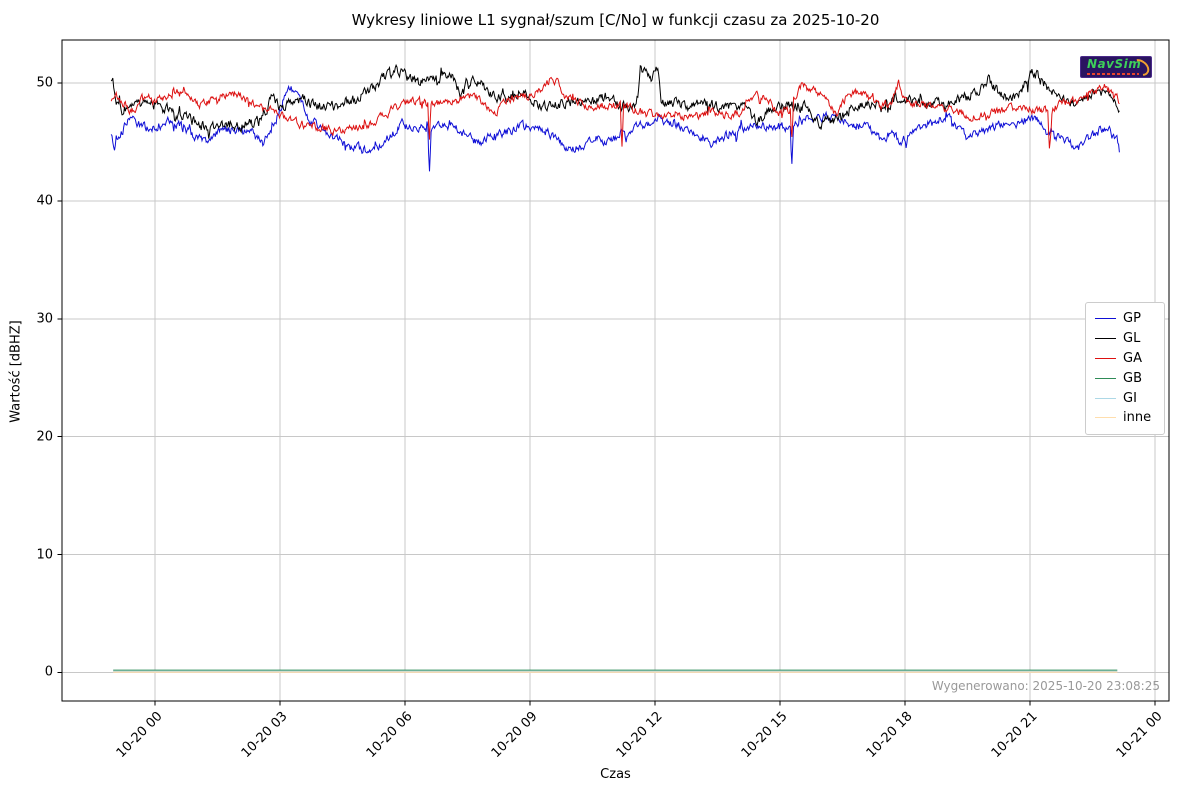 Image resolution: width=1200 pixels, height=800 pixels. I want to click on legend-line-inne-icon, so click(1105, 418).